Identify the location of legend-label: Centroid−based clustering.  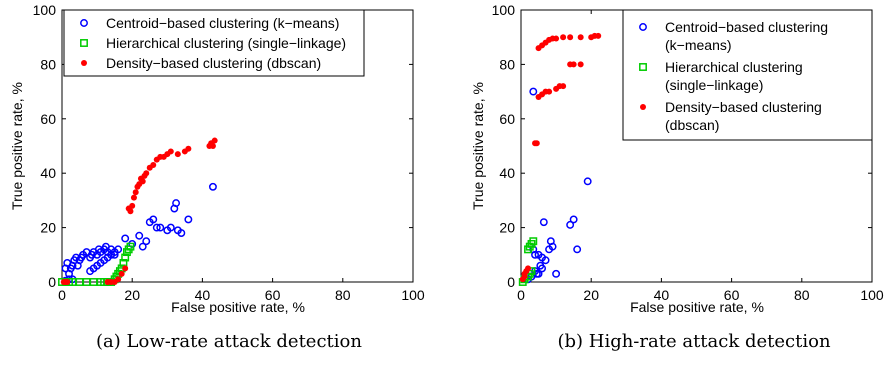
(746, 27).